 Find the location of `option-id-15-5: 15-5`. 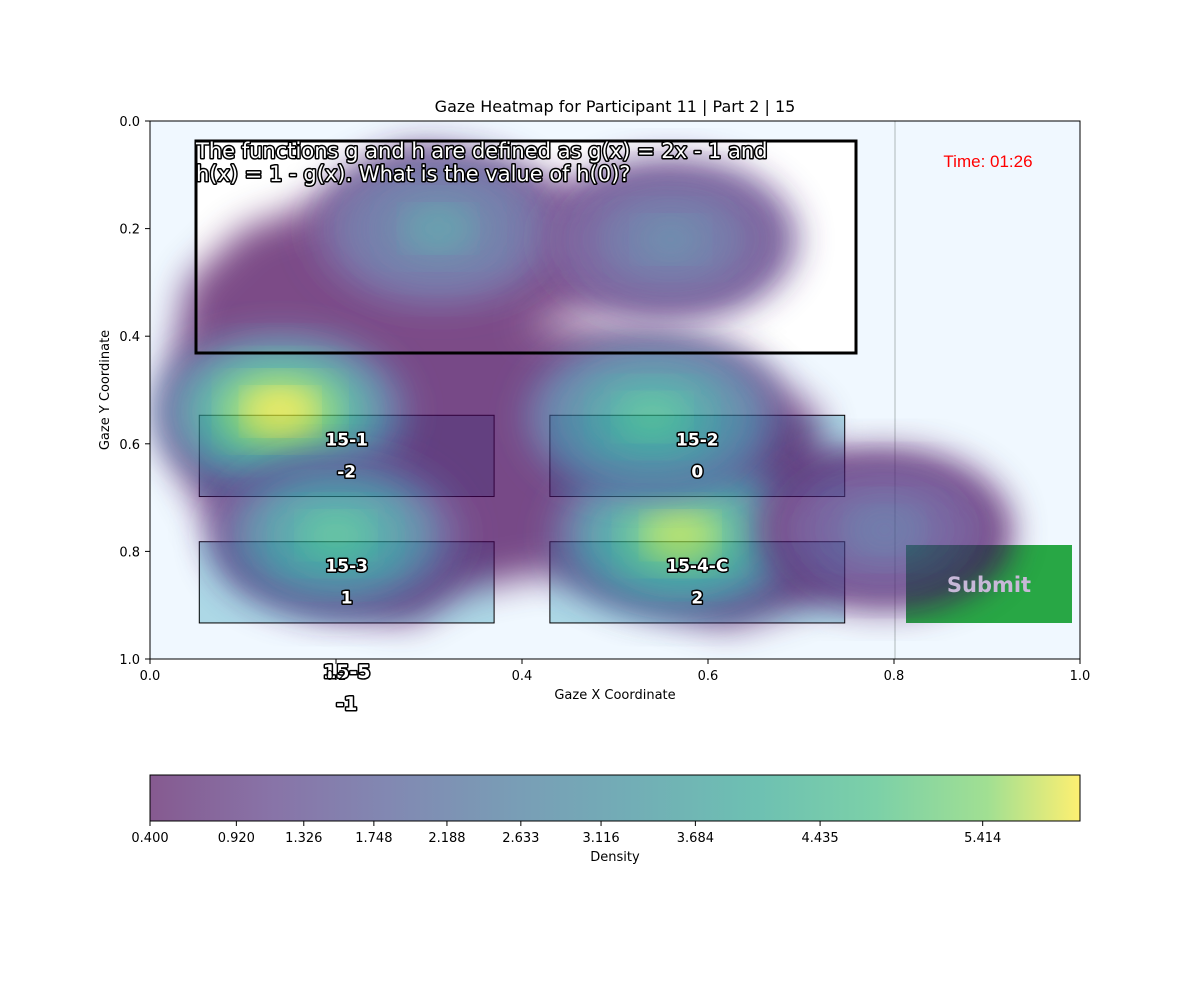

option-id-15-5: 15-5 is located at coordinates (347, 672).